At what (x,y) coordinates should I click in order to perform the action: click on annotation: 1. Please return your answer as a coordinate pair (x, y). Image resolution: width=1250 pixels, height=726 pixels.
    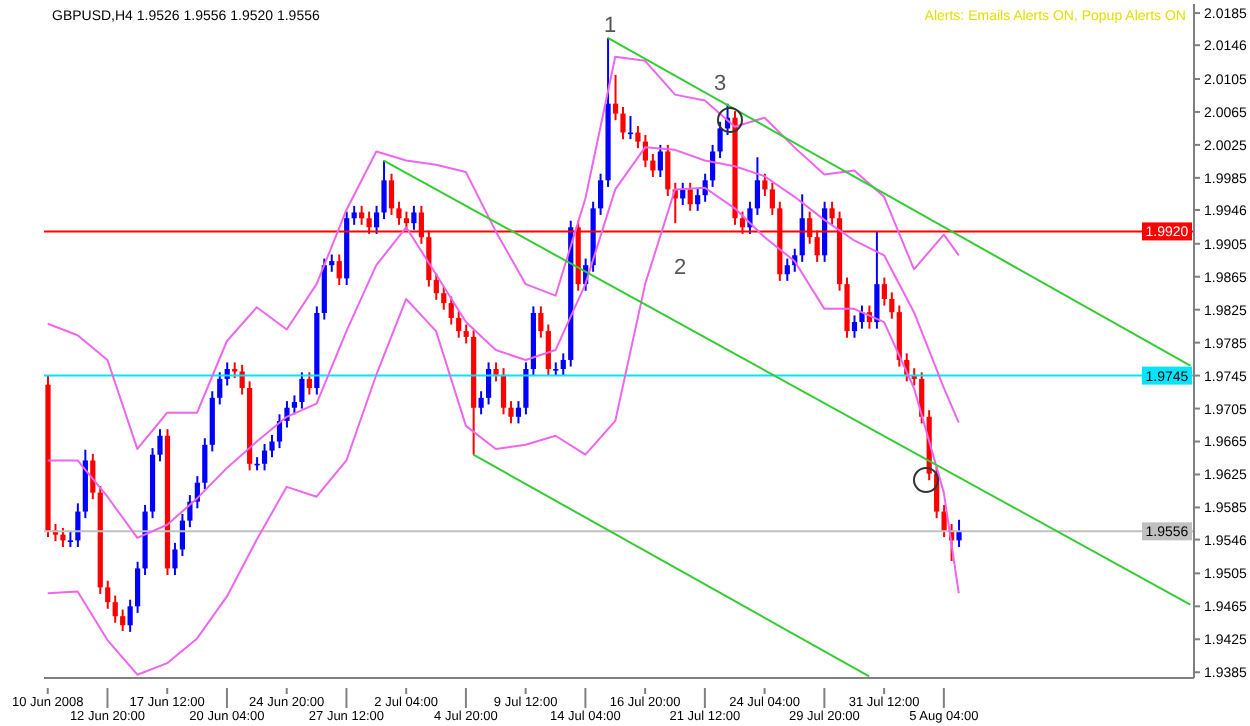
    Looking at the image, I should click on (610, 26).